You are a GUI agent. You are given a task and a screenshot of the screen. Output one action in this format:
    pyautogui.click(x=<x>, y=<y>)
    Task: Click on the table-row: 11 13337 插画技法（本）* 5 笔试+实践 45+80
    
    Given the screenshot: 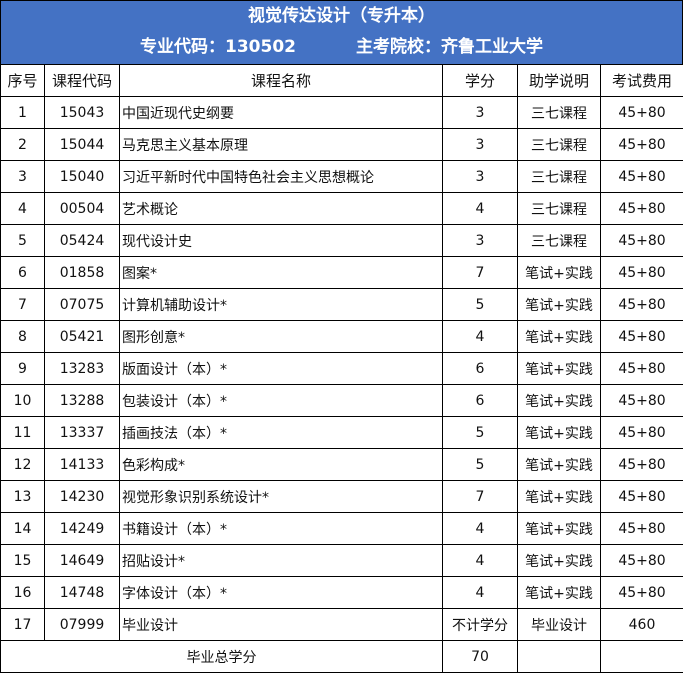 What is the action you would take?
    pyautogui.click(x=341, y=432)
    